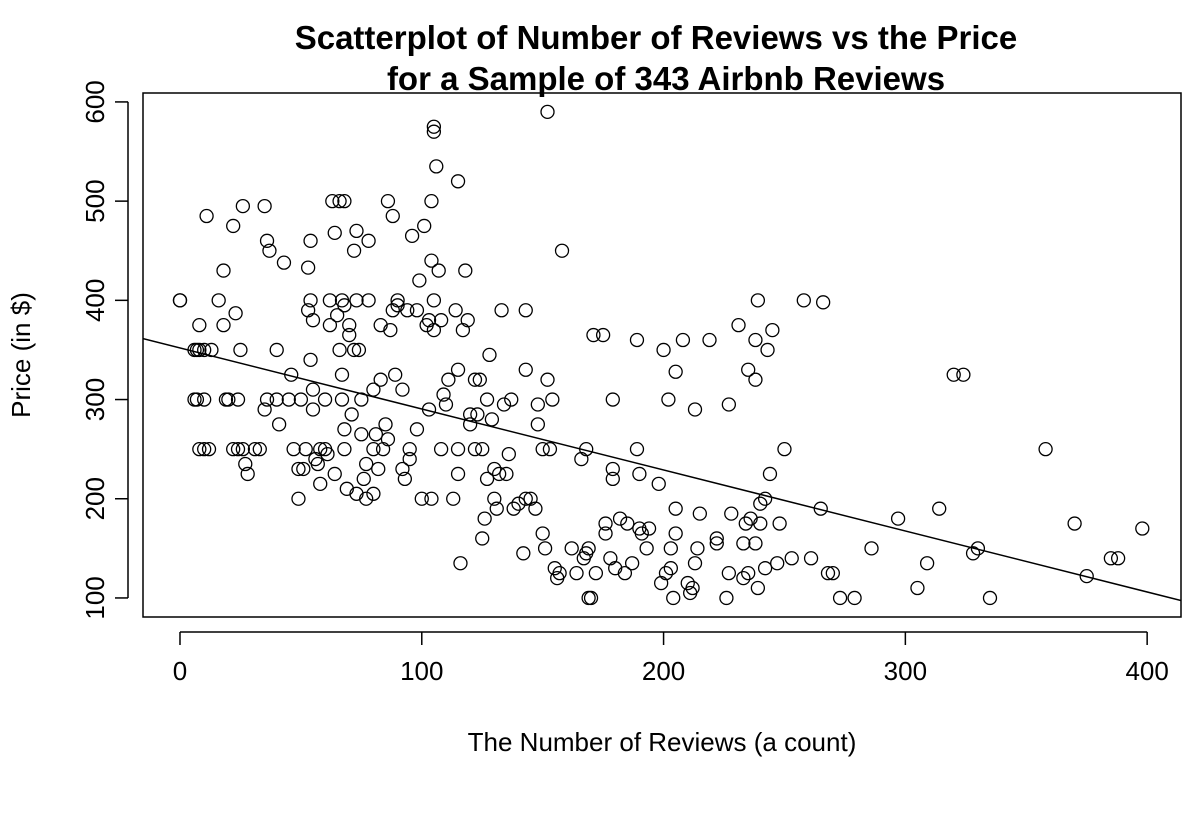 The height and width of the screenshot is (813, 1200). What do you see at coordinates (666, 78) in the screenshot?
I see `chart-title: for a Sample of 343 Airbnb Reviews` at bounding box center [666, 78].